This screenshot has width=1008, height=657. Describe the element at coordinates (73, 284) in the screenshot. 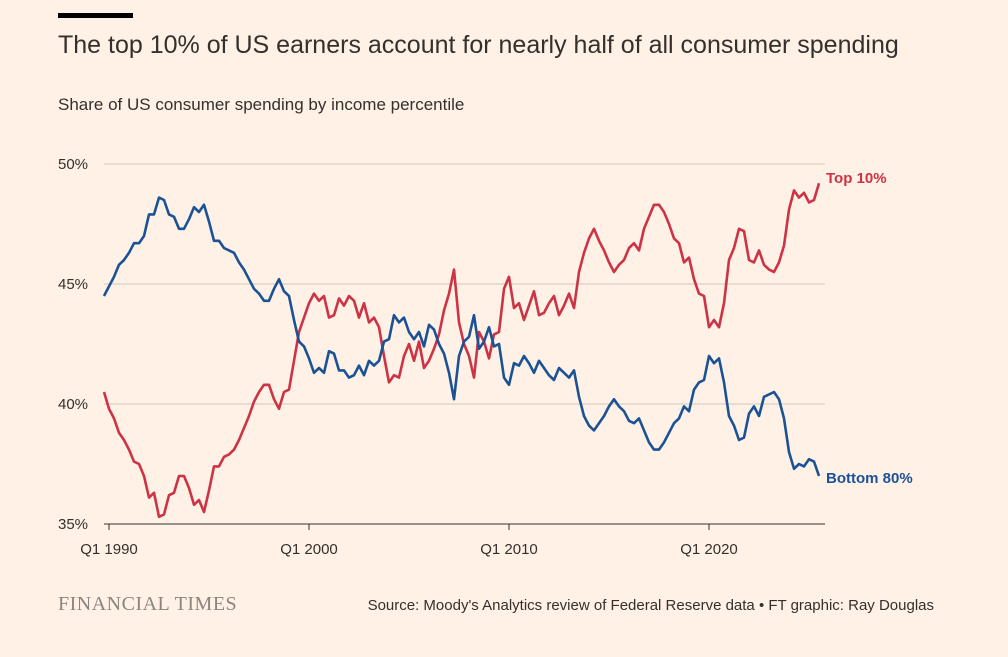

I see `y-tick-label: 45%` at that location.